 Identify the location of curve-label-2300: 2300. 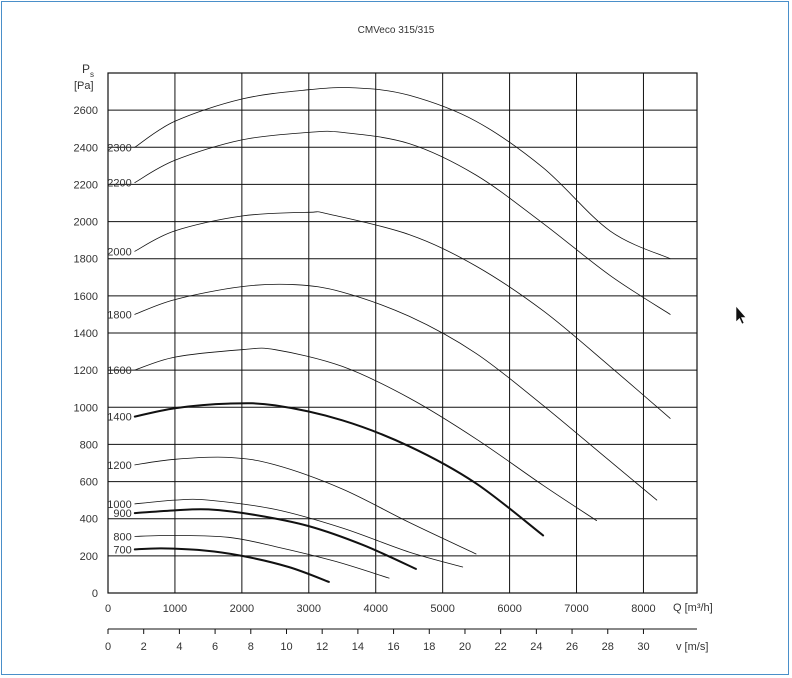
(119, 148).